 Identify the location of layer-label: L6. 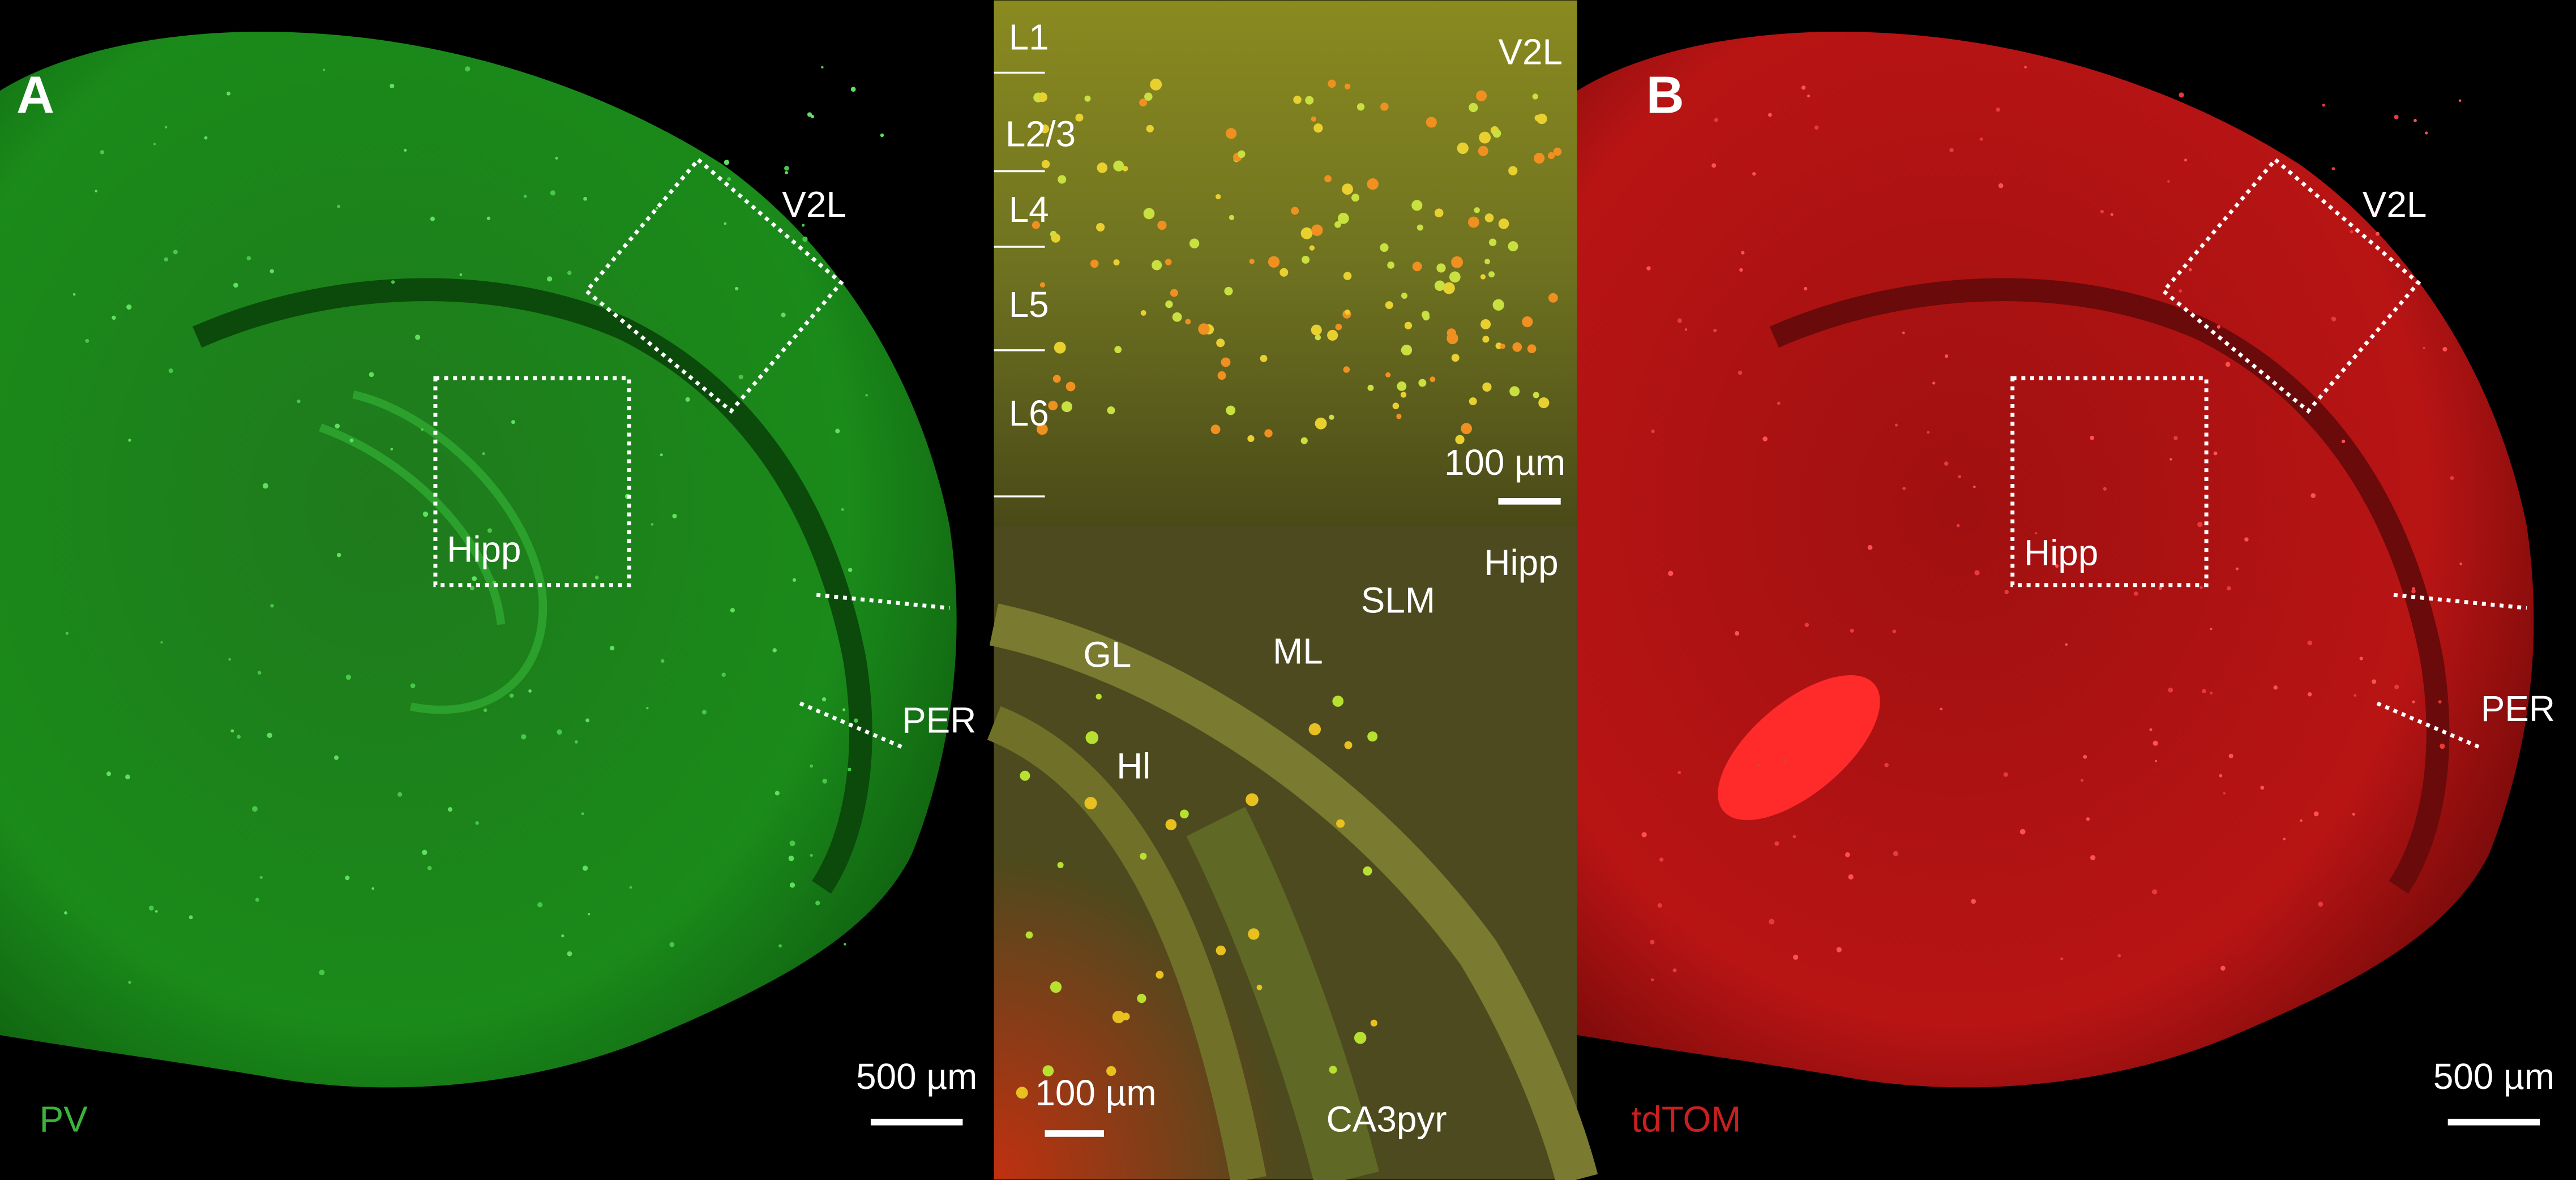
(1029, 413).